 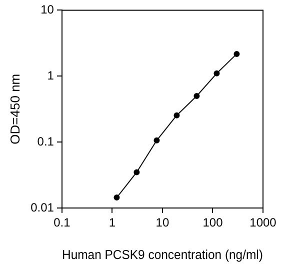 What do you see at coordinates (62, 223) in the screenshot?
I see `x-tick-label: 0.1` at bounding box center [62, 223].